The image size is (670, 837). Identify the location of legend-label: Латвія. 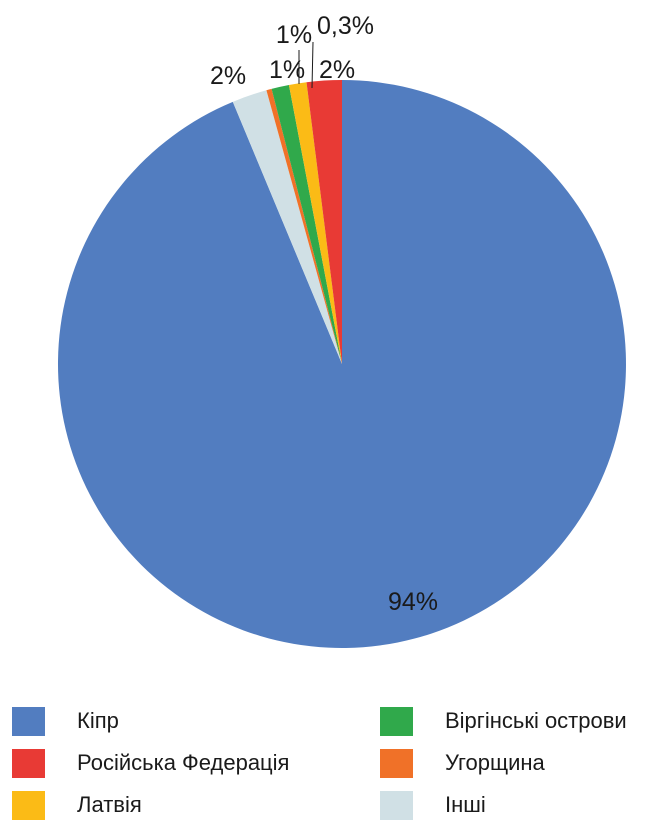
(109, 804).